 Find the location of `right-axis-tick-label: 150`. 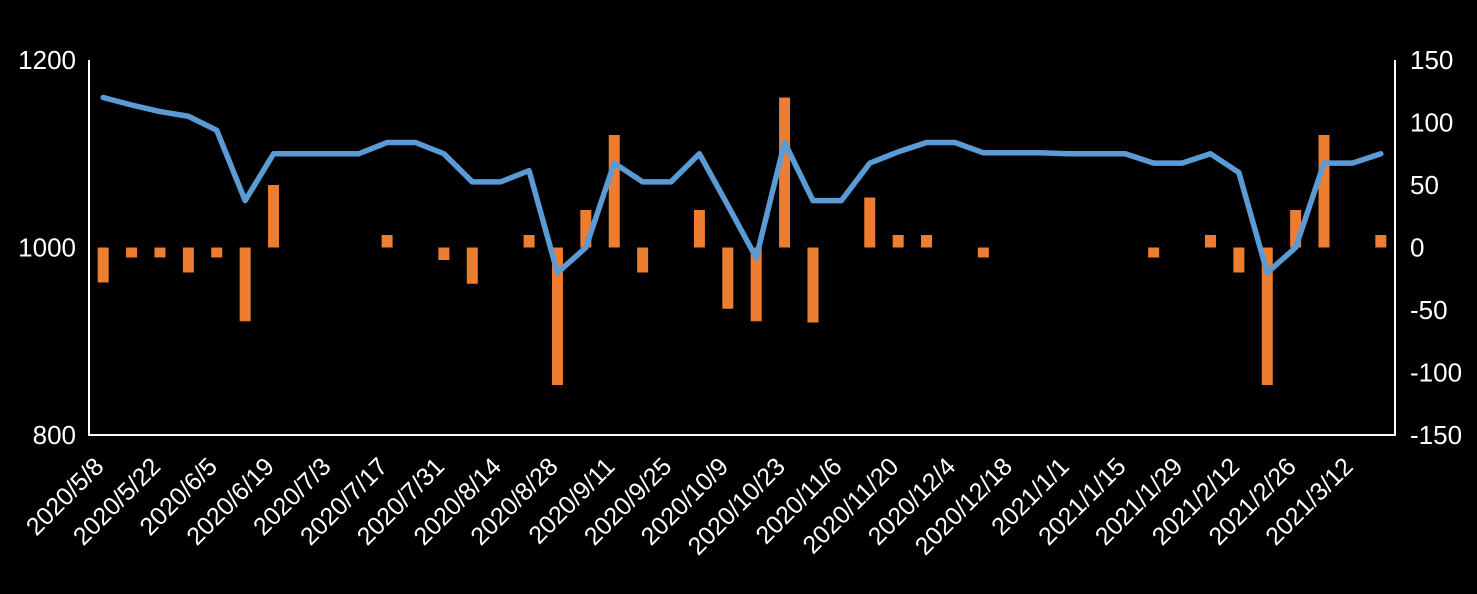

right-axis-tick-label: 150 is located at coordinates (1431, 60).